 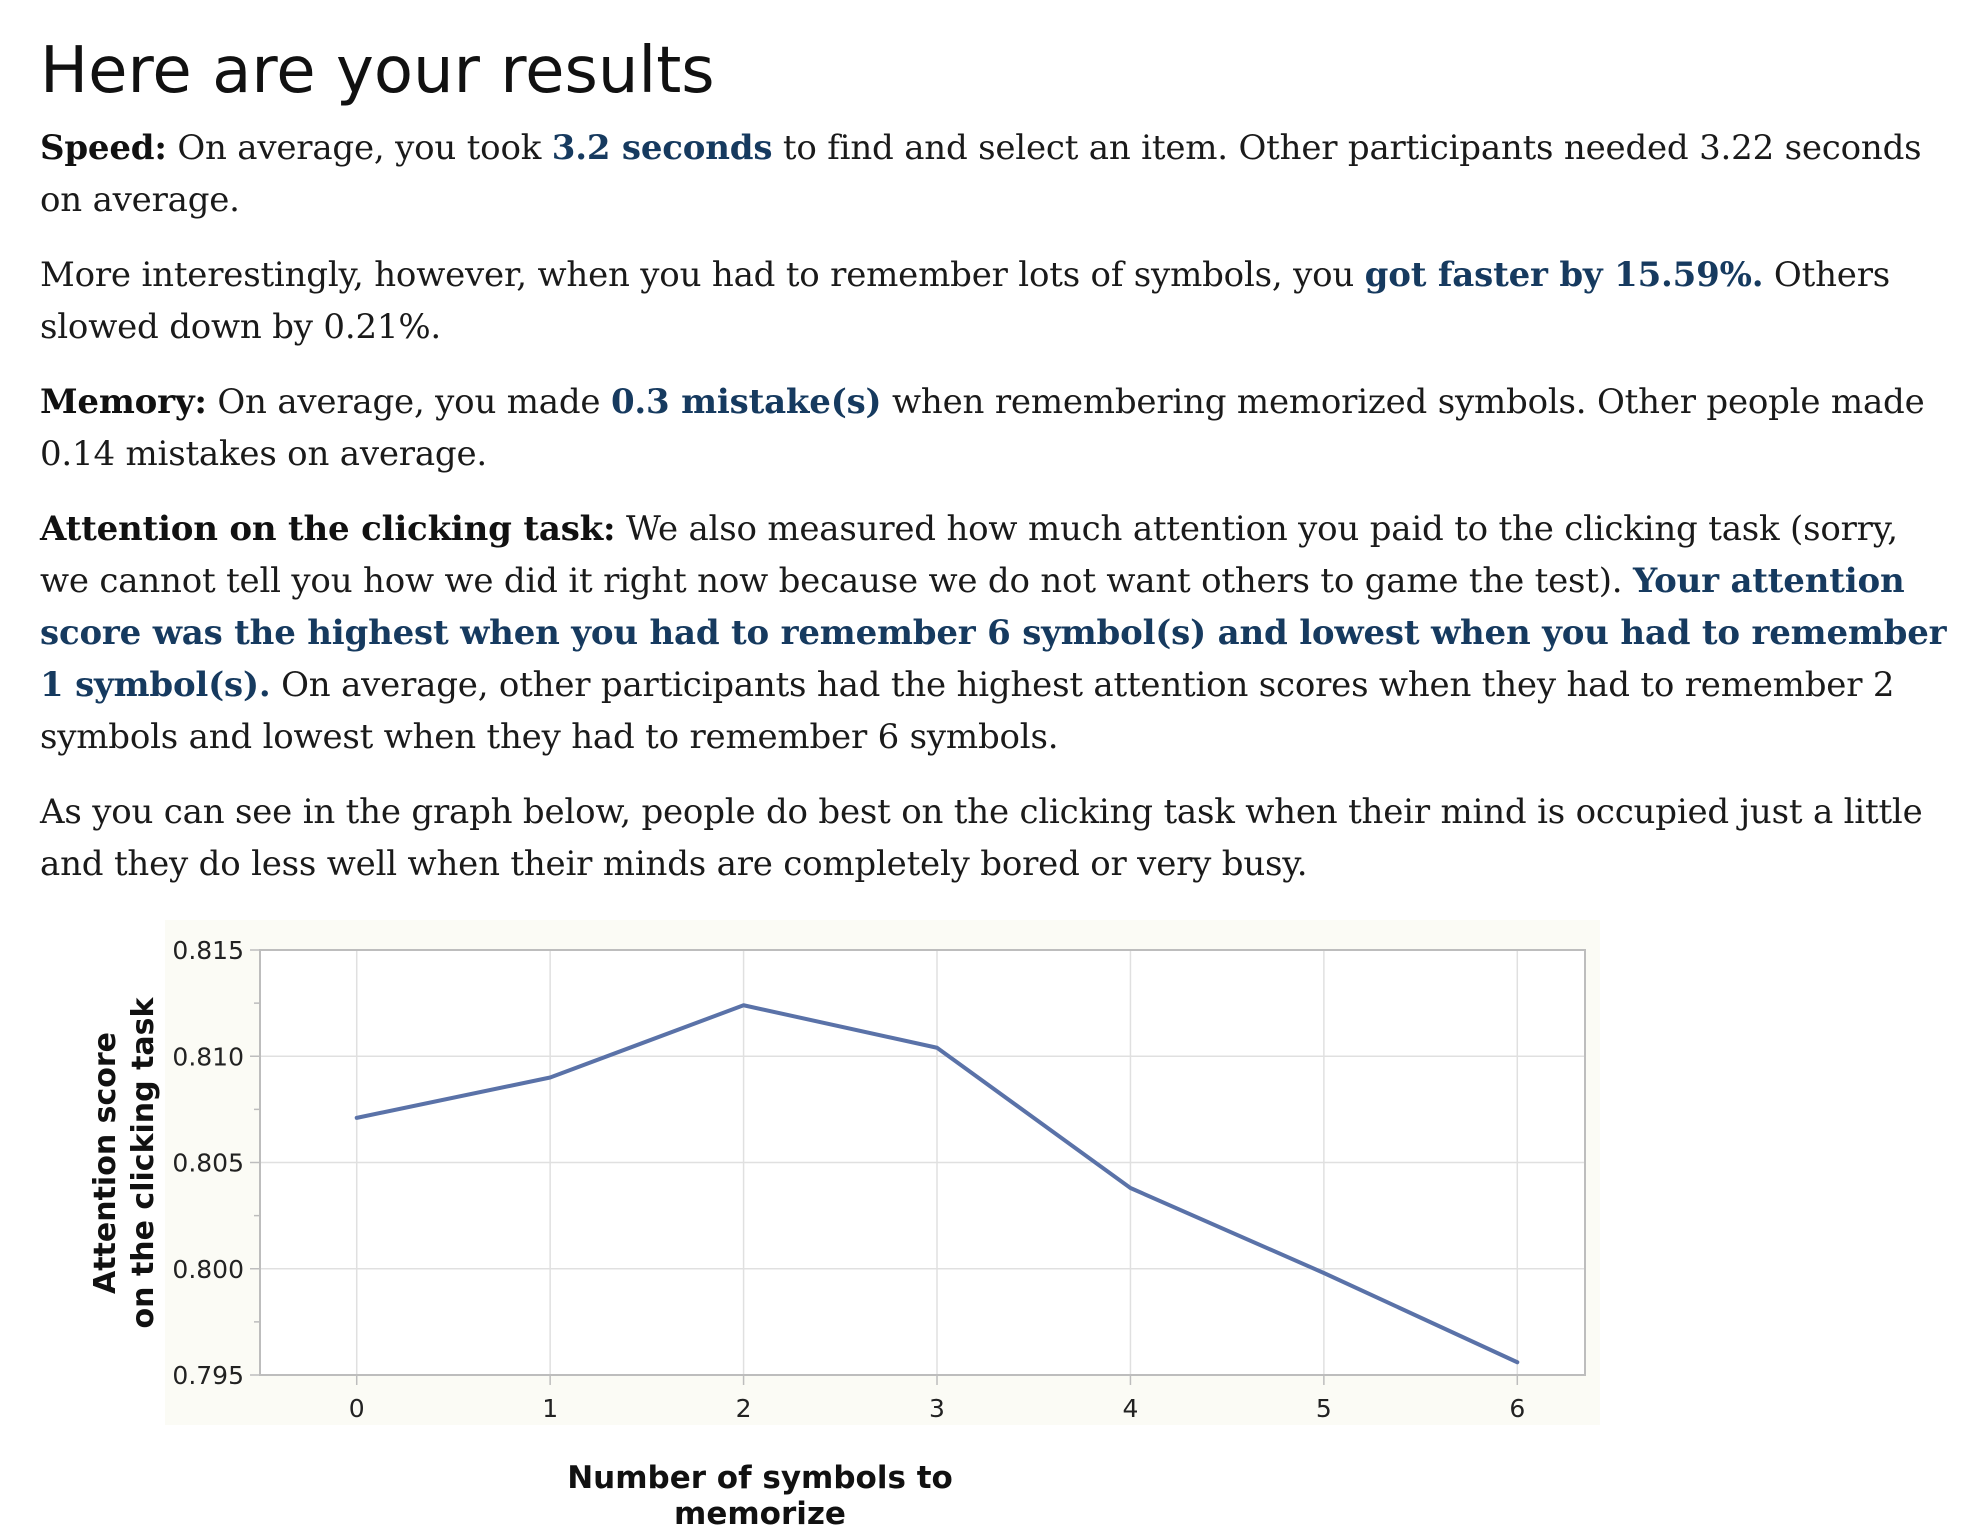 I want to click on speed-text-1: On average, you took, so click(x=359, y=148).